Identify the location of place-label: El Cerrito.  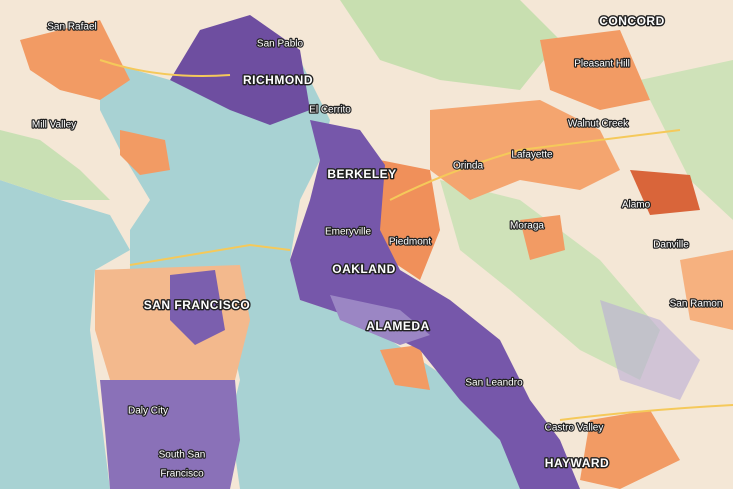
(330, 110).